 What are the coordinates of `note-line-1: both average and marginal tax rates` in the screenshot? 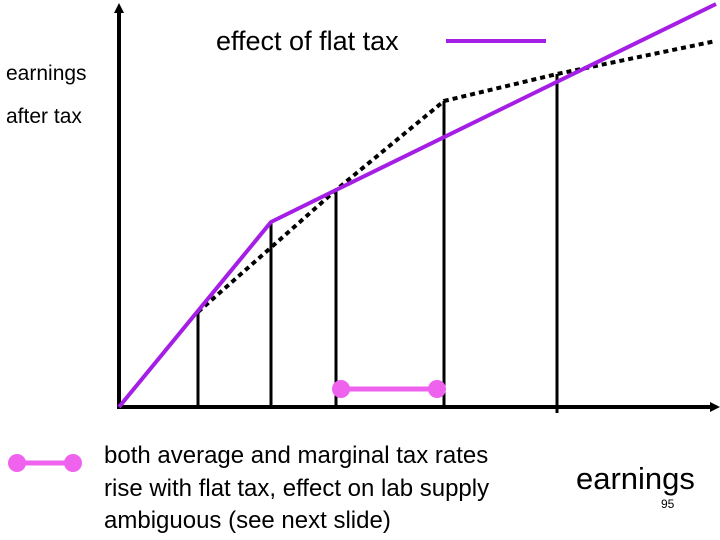 It's located at (296, 455).